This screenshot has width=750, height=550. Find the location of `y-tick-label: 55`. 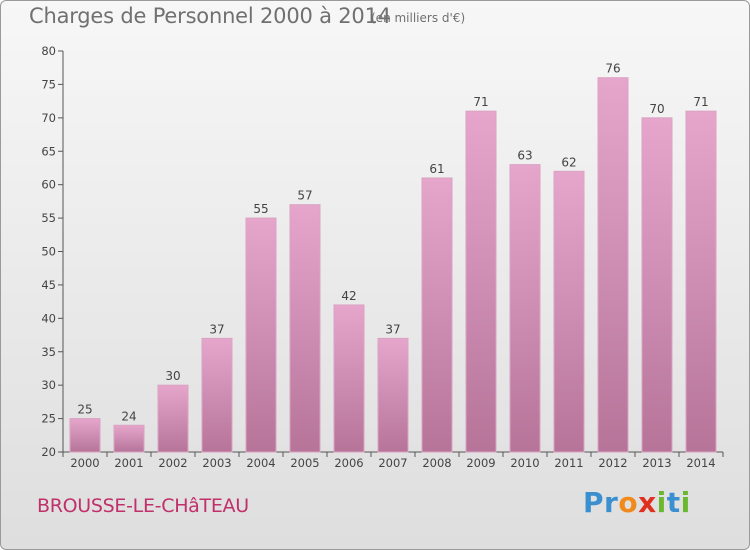

y-tick-label: 55 is located at coordinates (48, 218).